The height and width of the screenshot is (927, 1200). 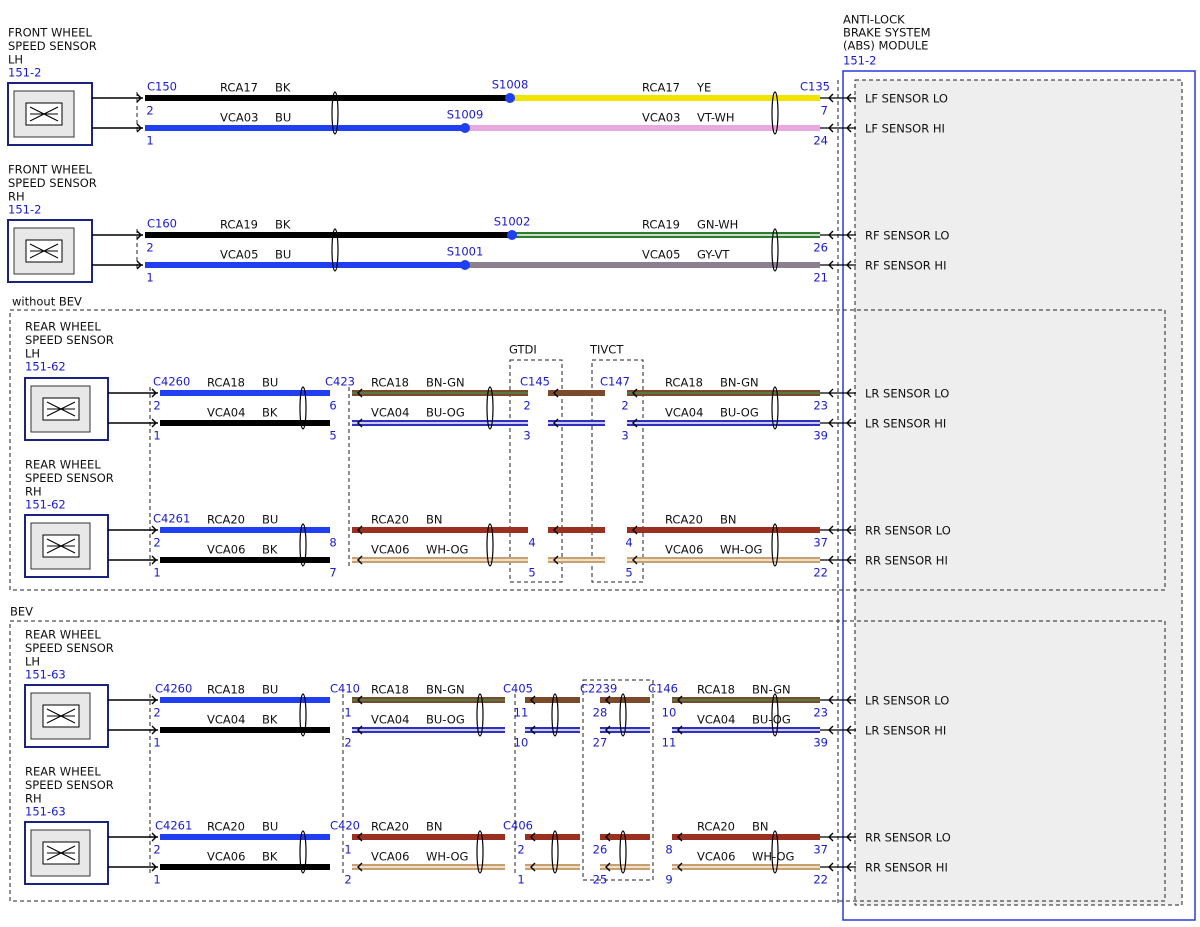 What do you see at coordinates (908, 531) in the screenshot?
I see `module-signal: RR SENSOR LO` at bounding box center [908, 531].